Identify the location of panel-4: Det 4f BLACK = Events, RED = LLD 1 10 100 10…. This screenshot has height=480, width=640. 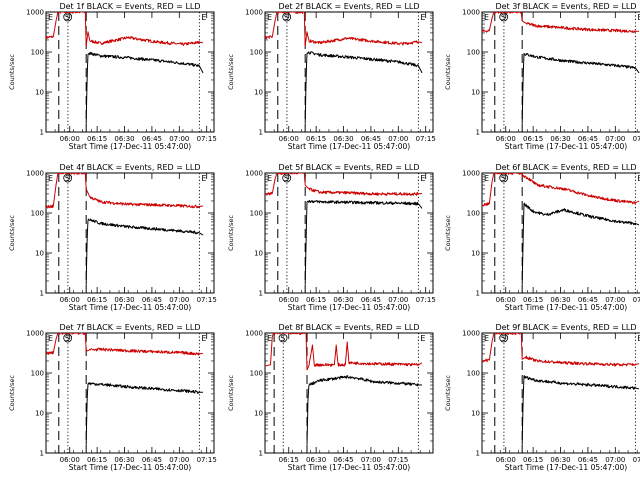
(112, 237).